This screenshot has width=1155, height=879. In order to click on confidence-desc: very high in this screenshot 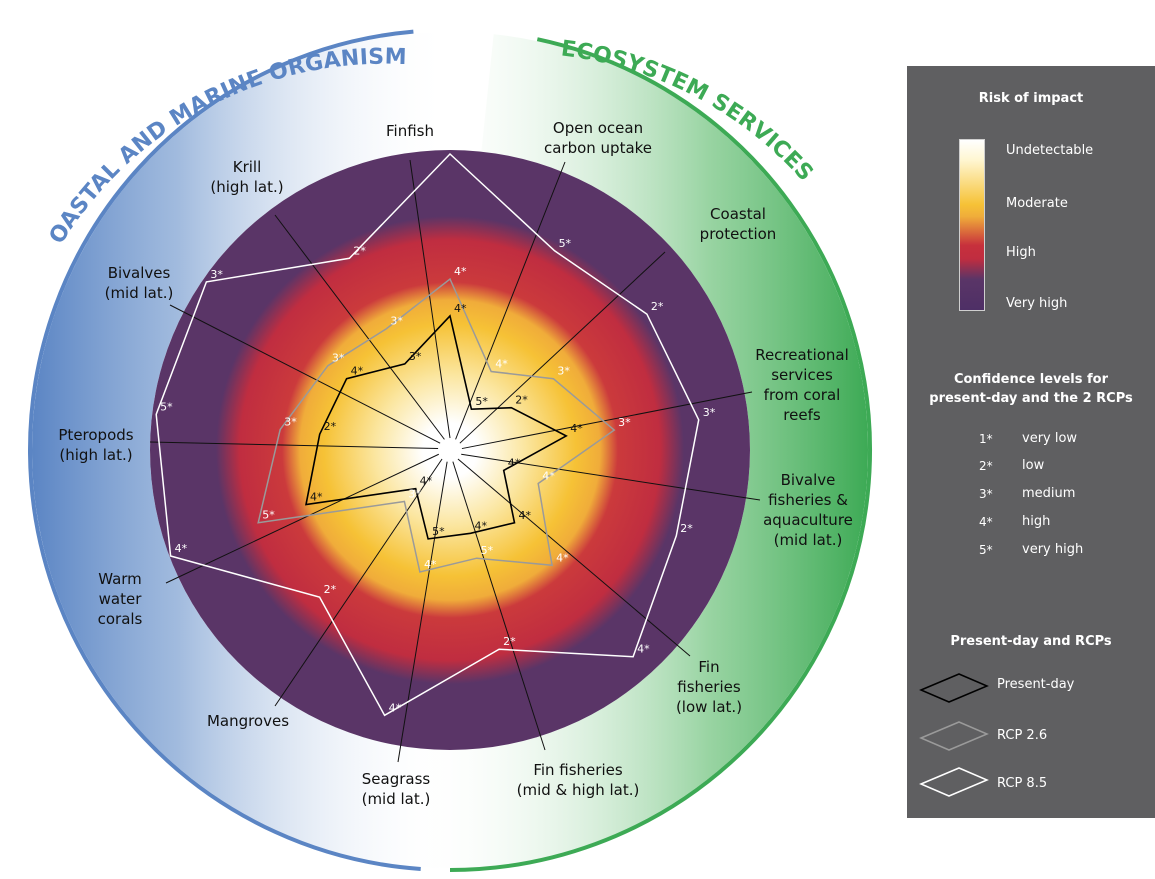, I will do `click(1053, 549)`.